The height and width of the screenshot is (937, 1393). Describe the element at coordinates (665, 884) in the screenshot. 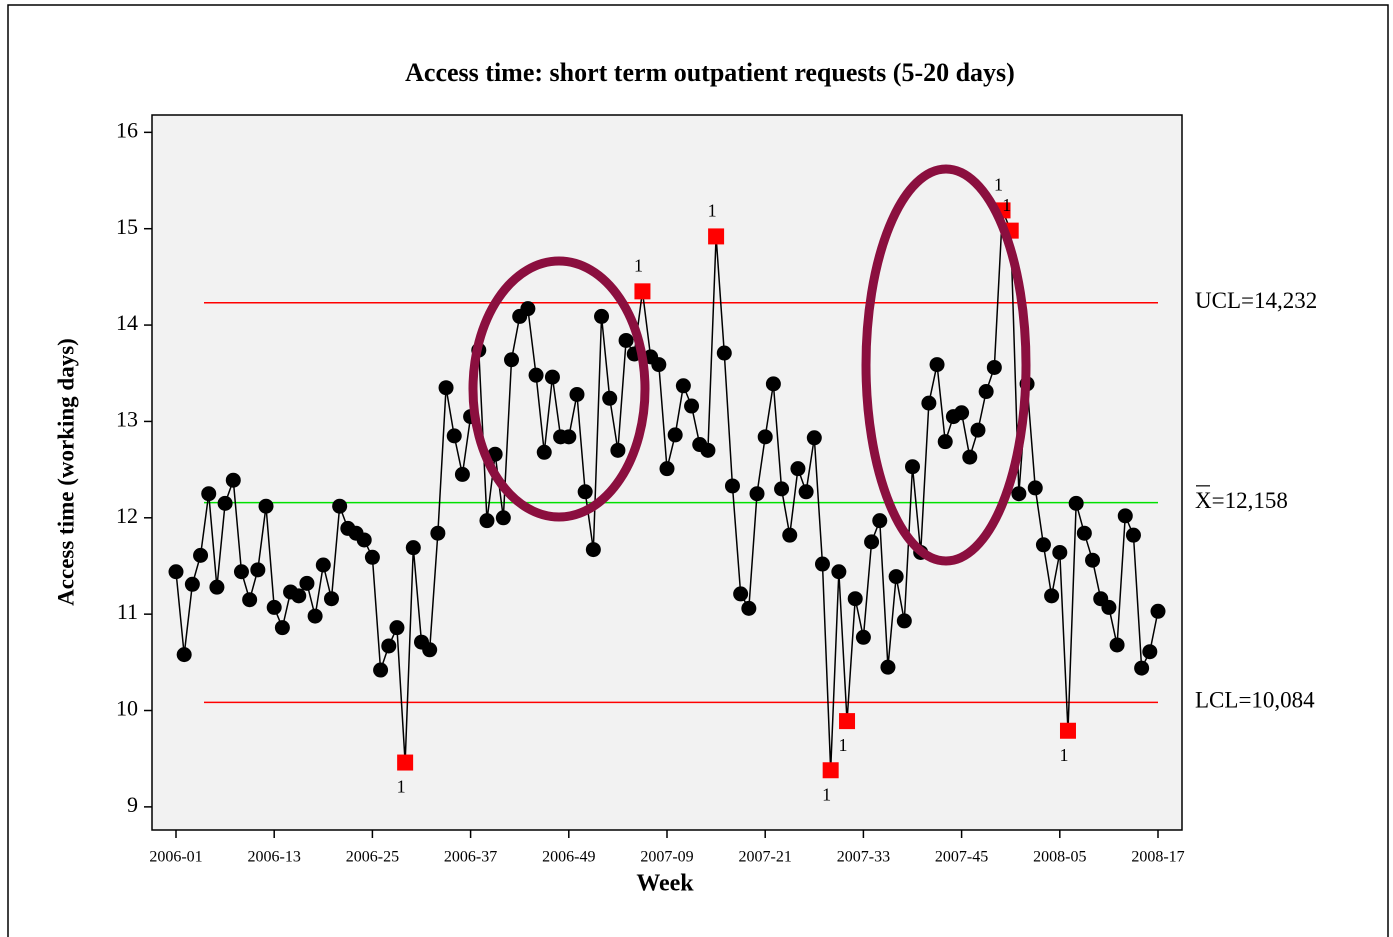

I see `x-axis-label: Week` at that location.